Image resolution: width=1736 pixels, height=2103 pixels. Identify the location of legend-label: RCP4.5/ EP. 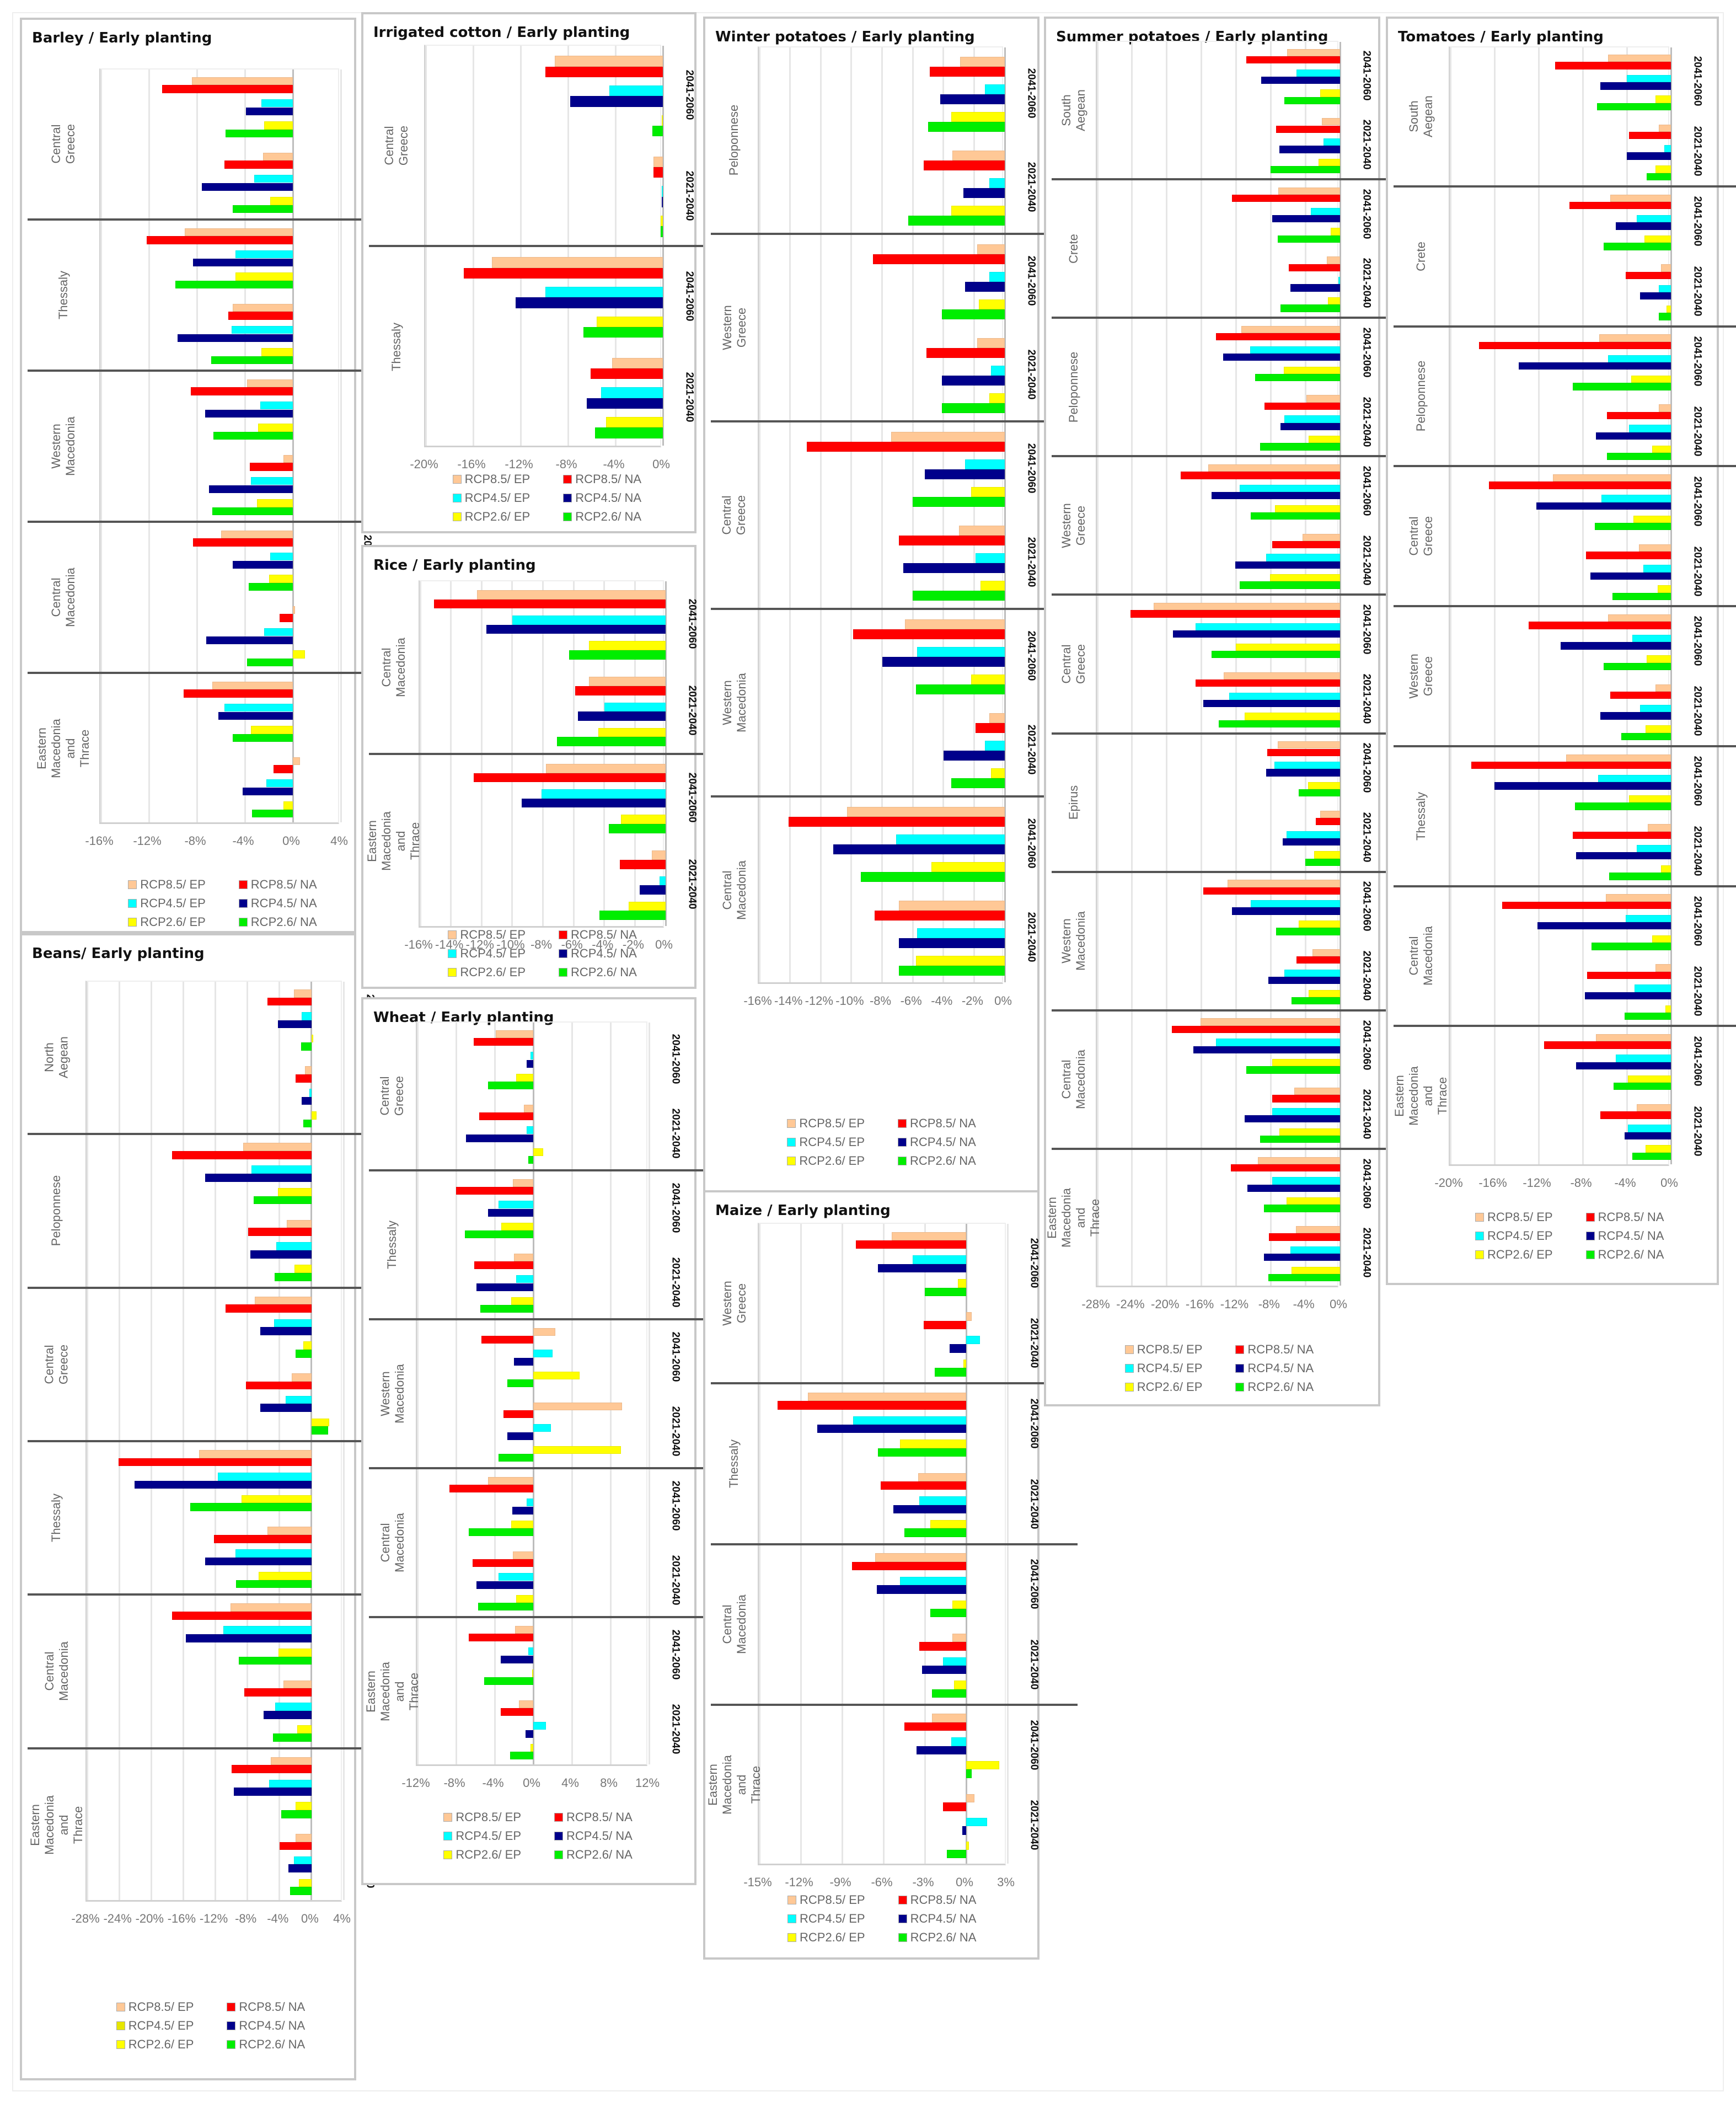
(1170, 1368).